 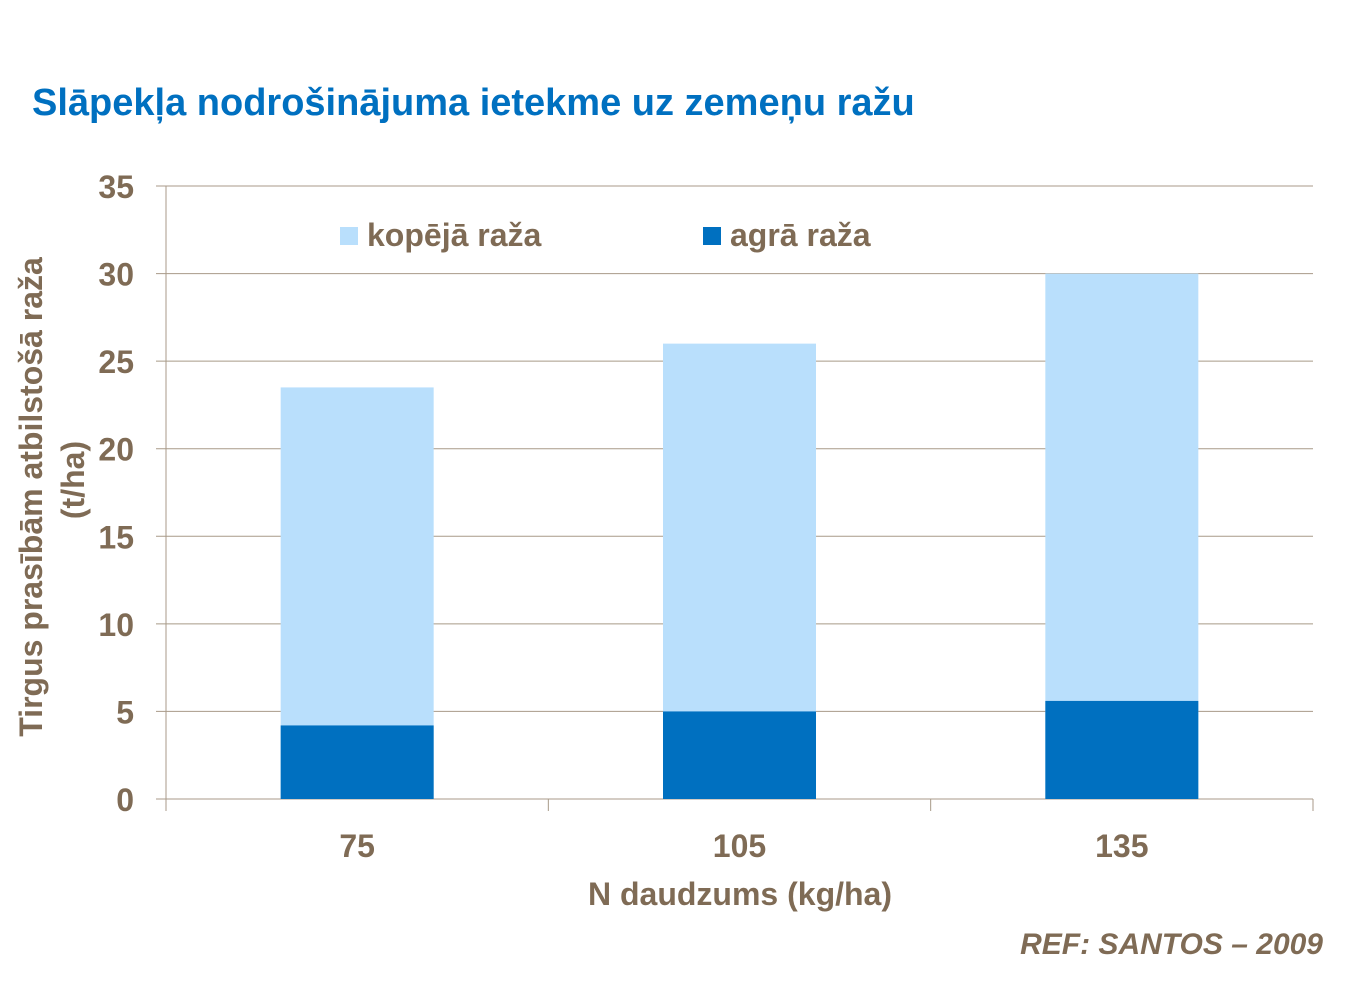 I want to click on y-tick-label: 15, so click(x=116, y=537).